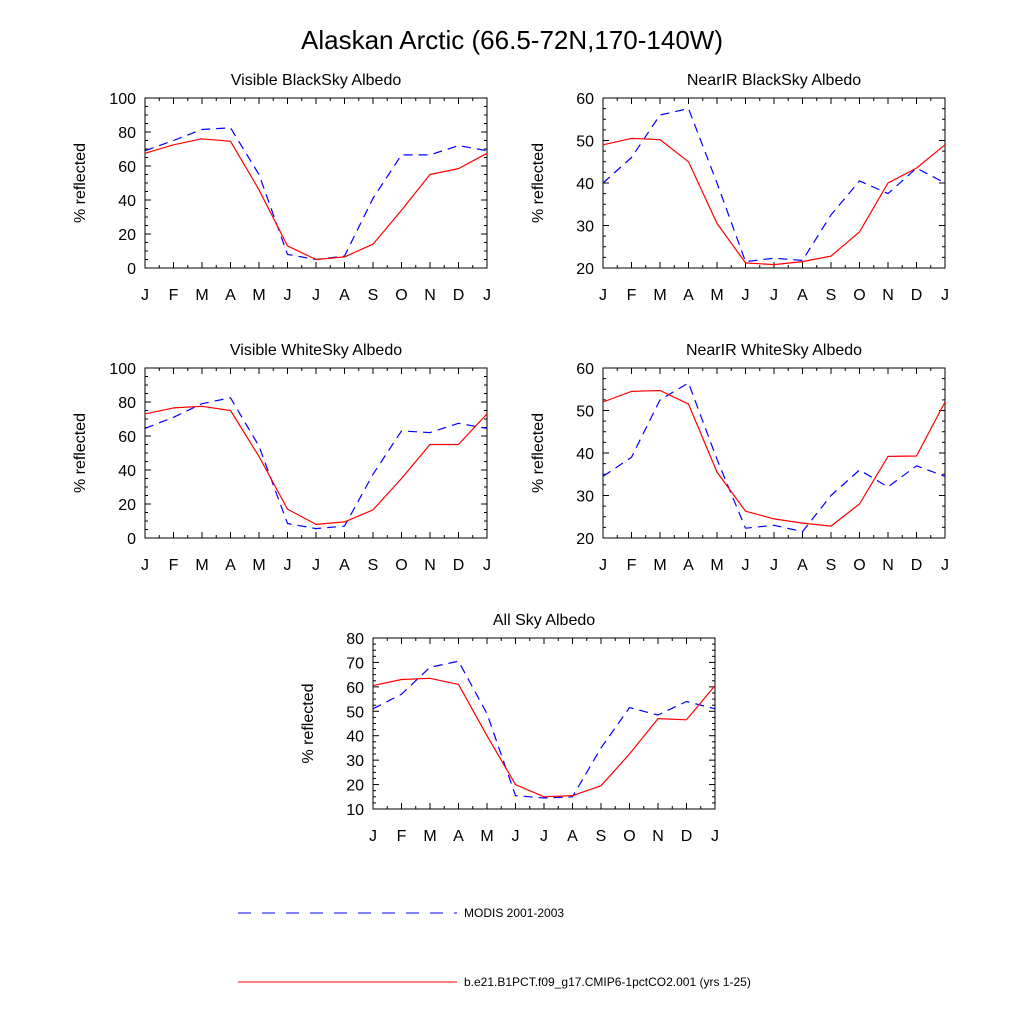  I want to click on panel-title: NearIR BlackSky Albedo, so click(774, 80).